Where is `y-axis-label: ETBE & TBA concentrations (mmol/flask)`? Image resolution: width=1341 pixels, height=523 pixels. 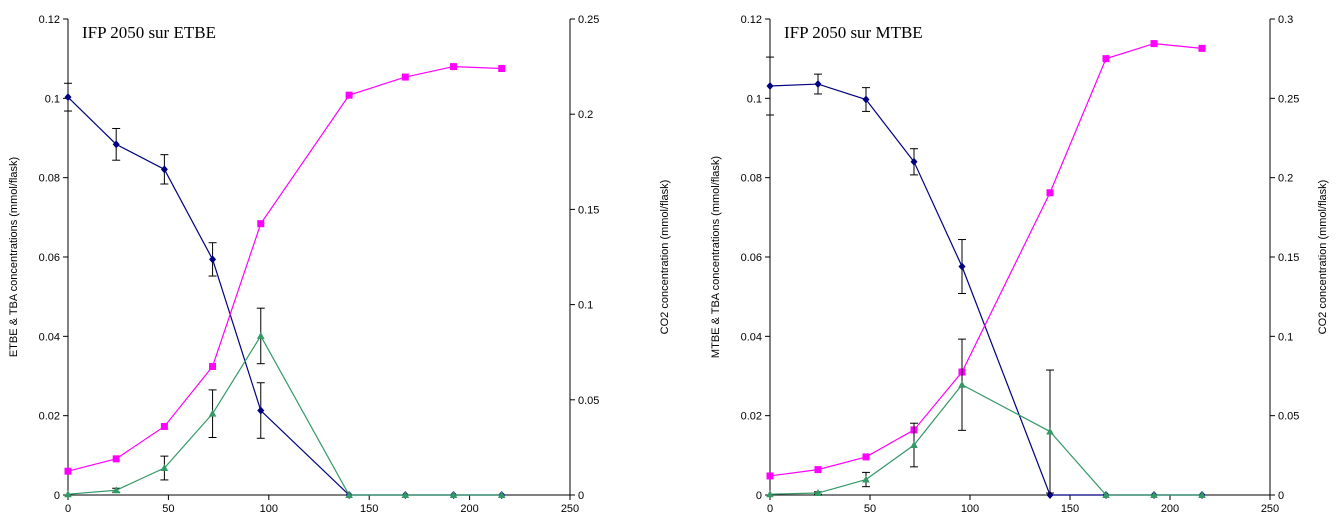 y-axis-label: ETBE & TBA concentrations (mmol/flask) is located at coordinates (14, 257).